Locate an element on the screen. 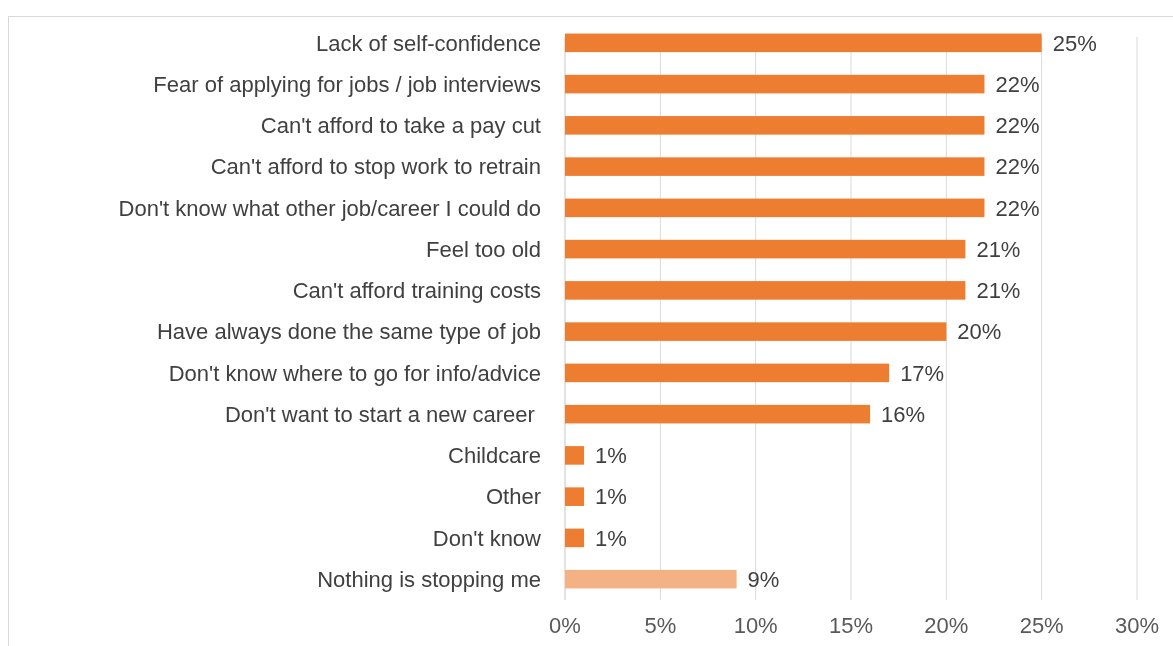  y-tick-label: Childcare is located at coordinates (494, 456).